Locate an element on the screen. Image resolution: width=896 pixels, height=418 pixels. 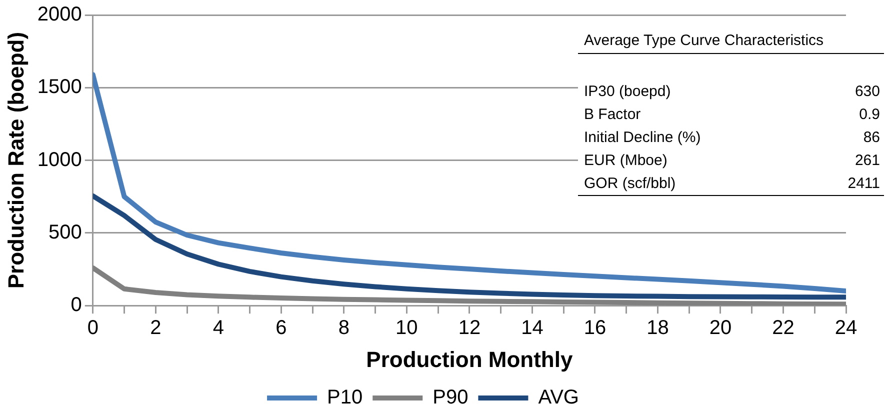
x-tick-label: 2 is located at coordinates (156, 328).